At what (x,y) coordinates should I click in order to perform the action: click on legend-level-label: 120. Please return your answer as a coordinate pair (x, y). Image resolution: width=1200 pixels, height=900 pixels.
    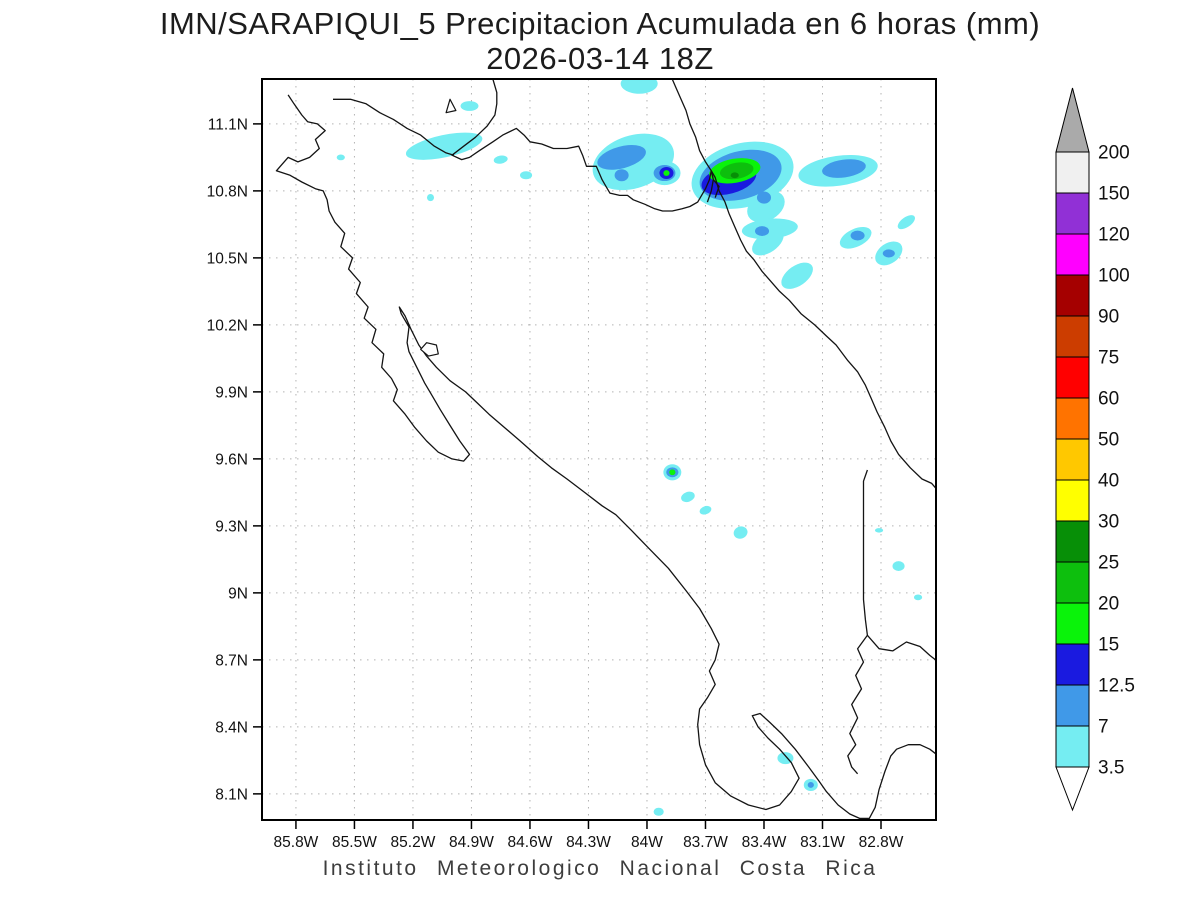
    Looking at the image, I should click on (1114, 235).